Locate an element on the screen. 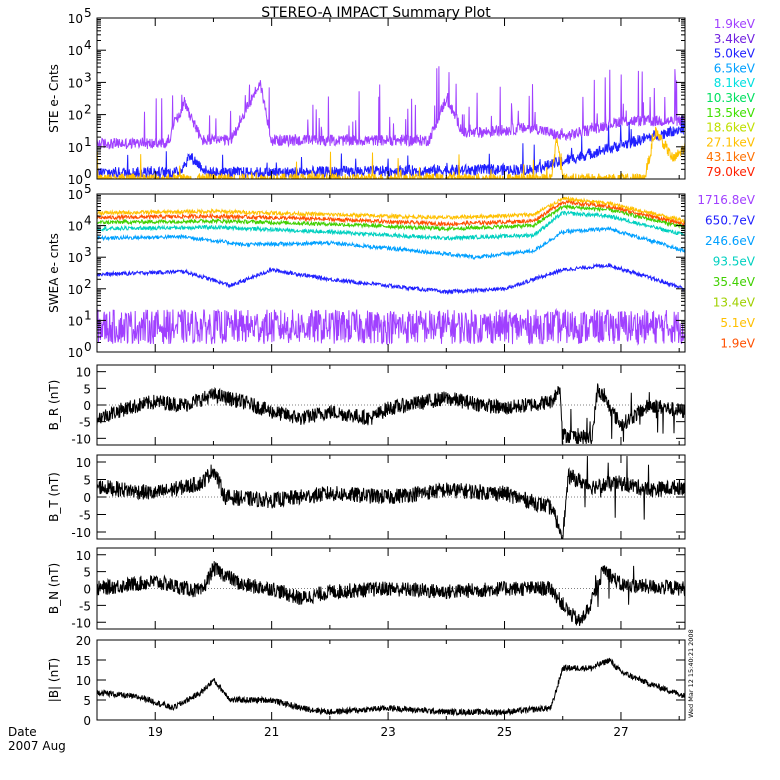 The height and width of the screenshot is (780, 780). series-1.9eV is located at coordinates (391, 213).